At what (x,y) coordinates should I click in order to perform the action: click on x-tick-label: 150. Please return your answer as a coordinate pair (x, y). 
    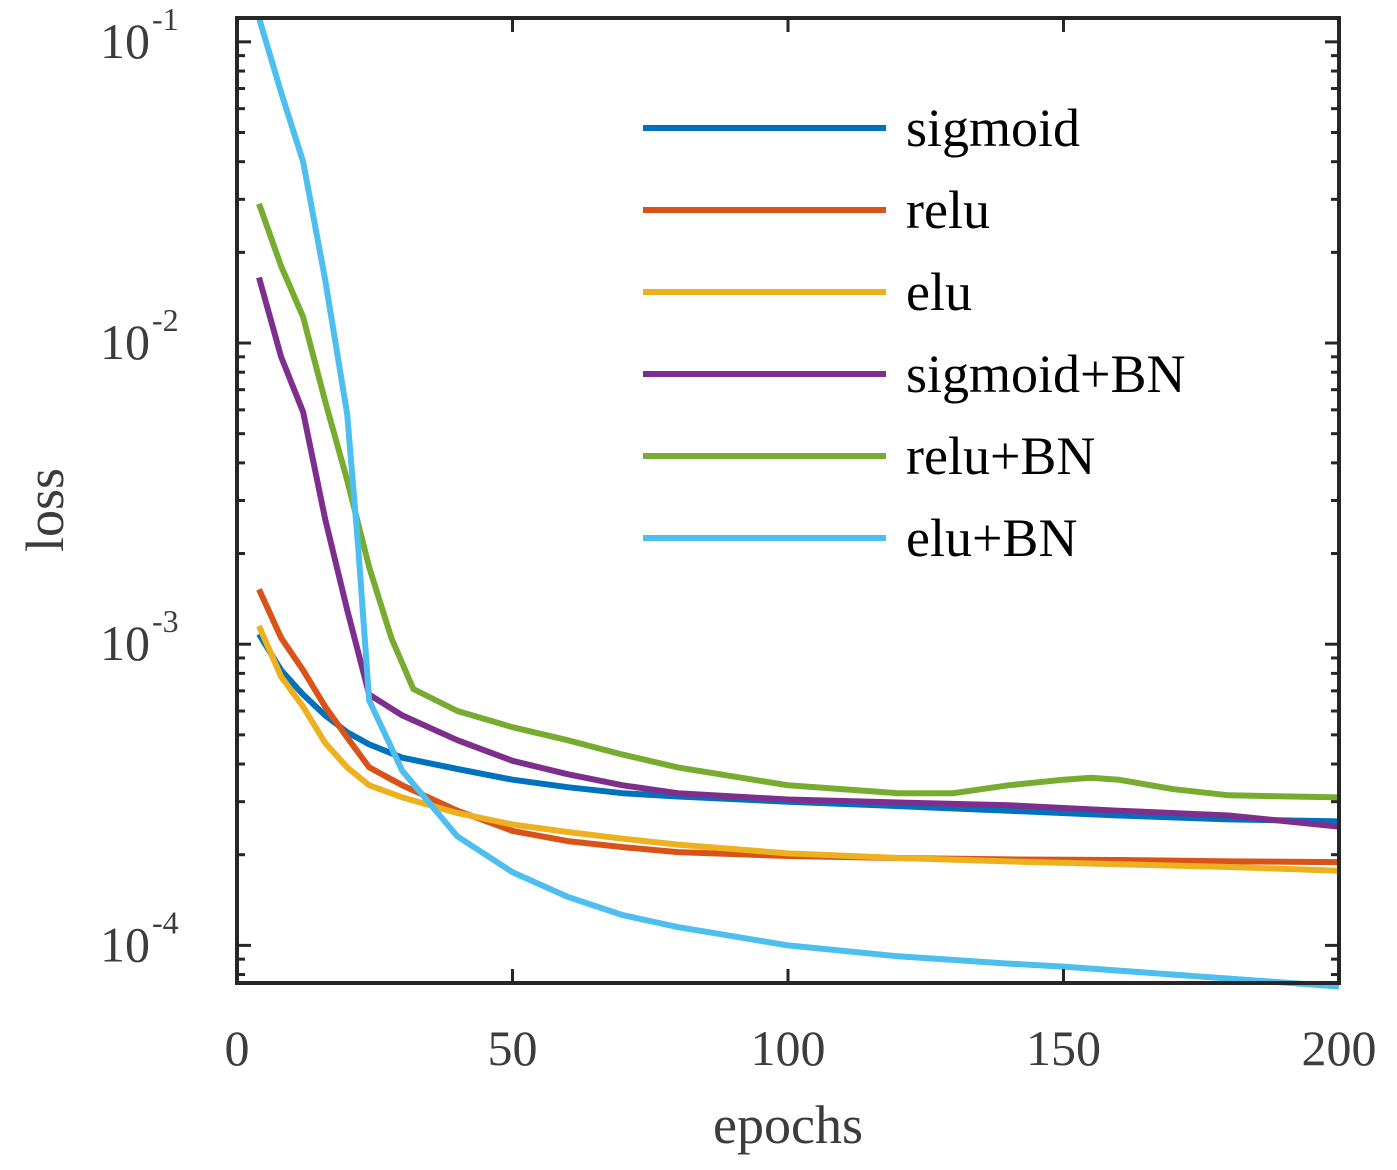
    Looking at the image, I should click on (1063, 1048).